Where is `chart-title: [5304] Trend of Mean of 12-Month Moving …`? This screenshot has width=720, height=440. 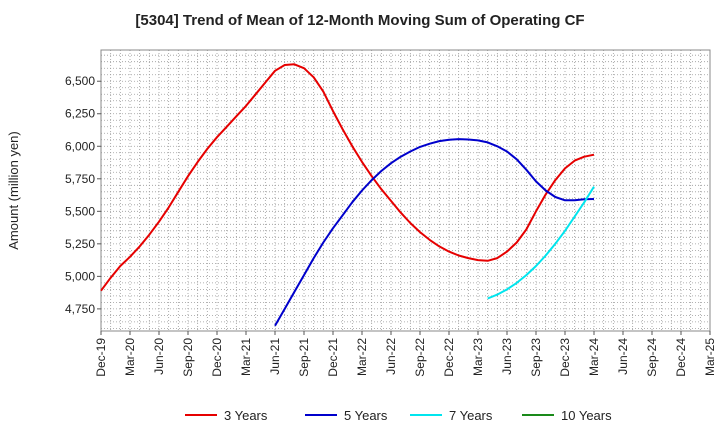 chart-title: [5304] Trend of Mean of 12-Month Moving … is located at coordinates (360, 20).